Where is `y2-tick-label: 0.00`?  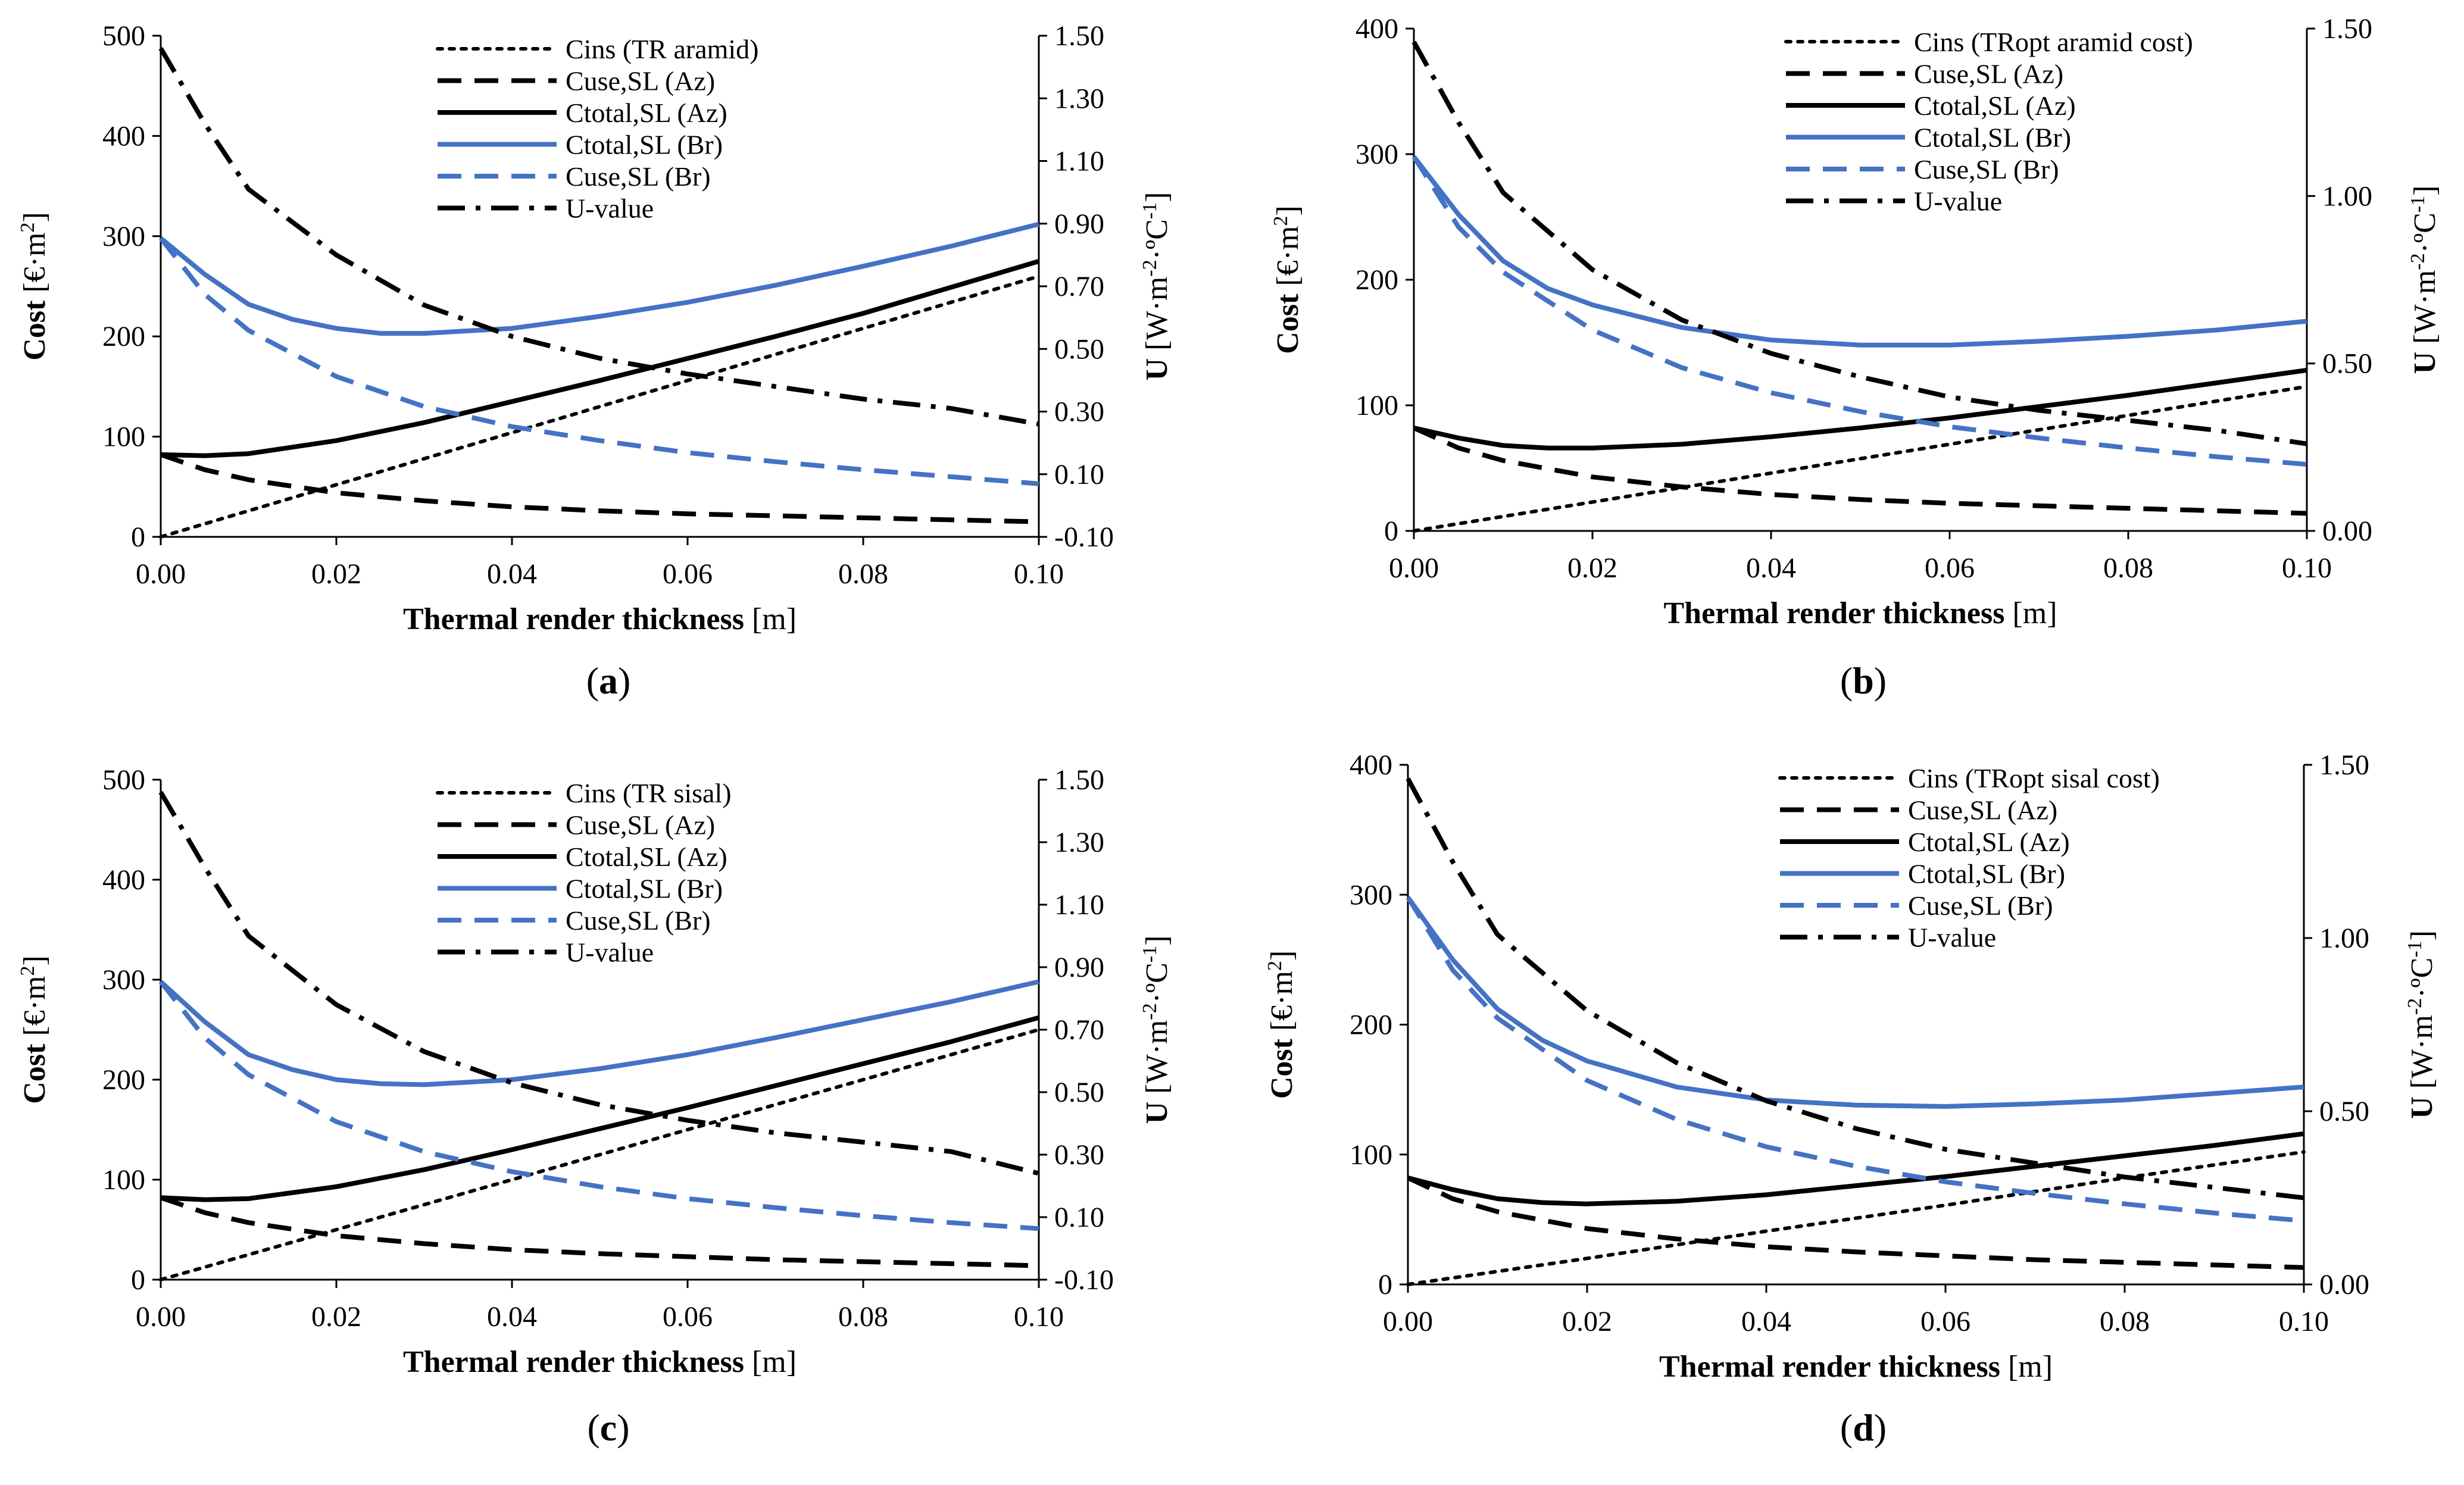
y2-tick-label: 0.00 is located at coordinates (2347, 531).